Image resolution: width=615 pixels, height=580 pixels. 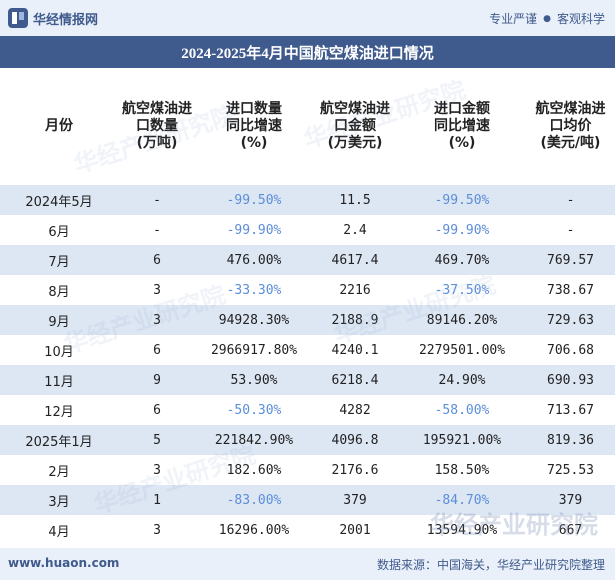 I want to click on cell-month: 2025年1月, so click(x=59, y=442).